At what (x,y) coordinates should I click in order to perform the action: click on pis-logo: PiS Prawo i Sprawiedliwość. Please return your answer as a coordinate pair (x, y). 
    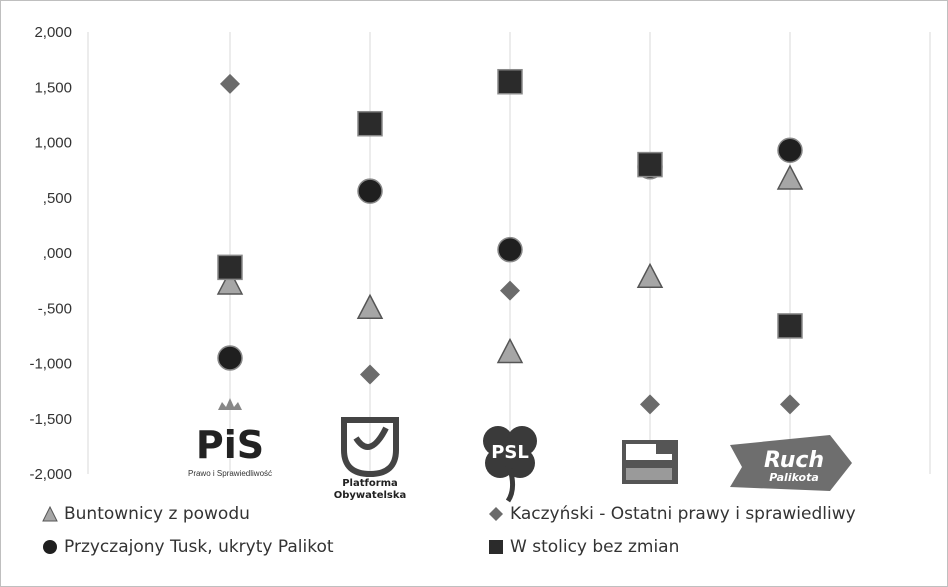
    Looking at the image, I should click on (230, 438).